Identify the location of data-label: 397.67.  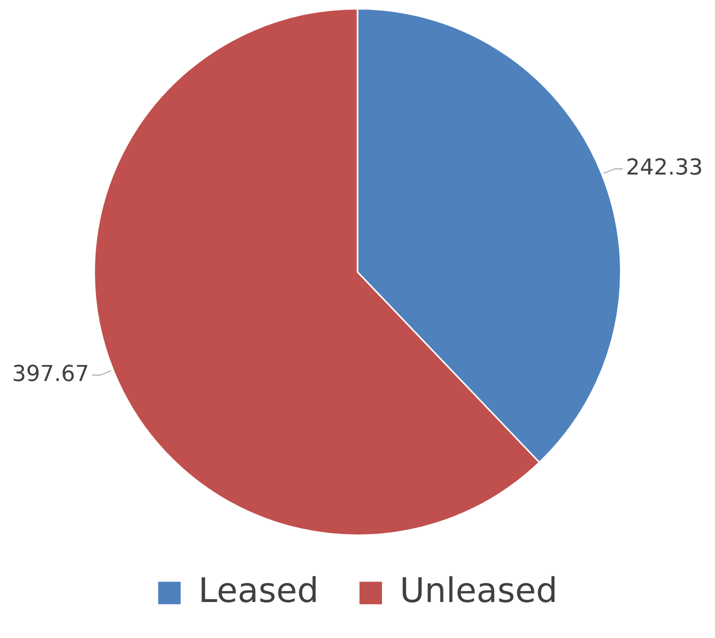
(51, 374).